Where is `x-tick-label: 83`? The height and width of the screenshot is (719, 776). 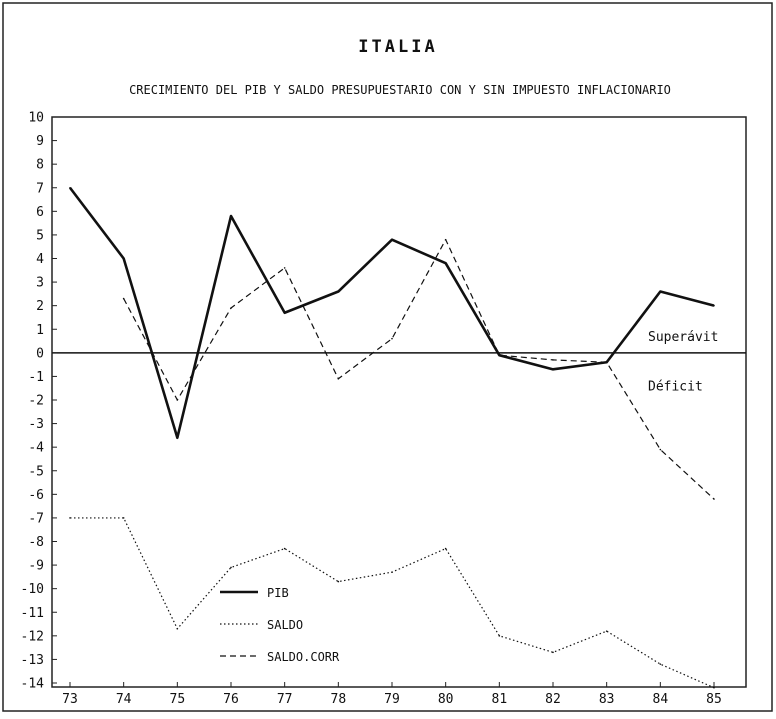 x-tick-label: 83 is located at coordinates (607, 699).